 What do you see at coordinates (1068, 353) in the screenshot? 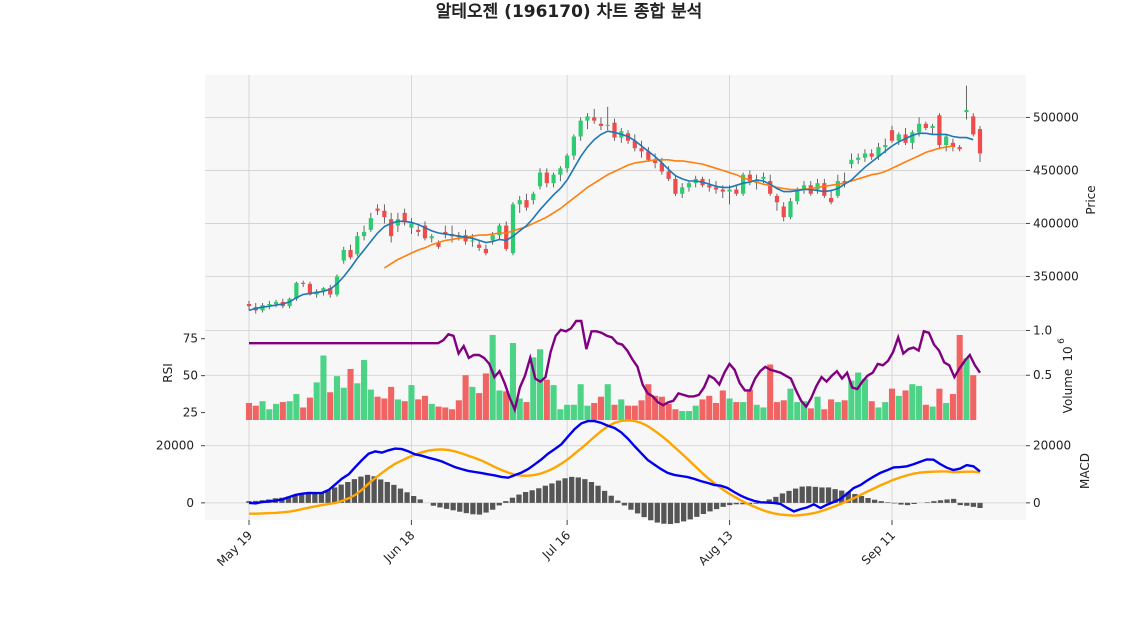
I see `volume-exponent-base: 10` at bounding box center [1068, 353].